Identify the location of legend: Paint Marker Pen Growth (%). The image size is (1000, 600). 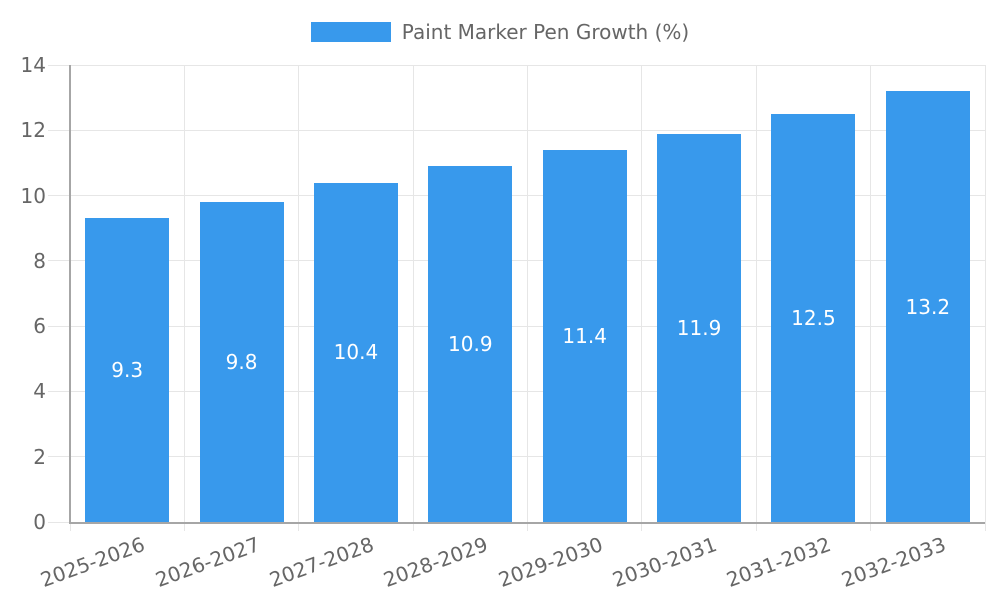
(500, 32).